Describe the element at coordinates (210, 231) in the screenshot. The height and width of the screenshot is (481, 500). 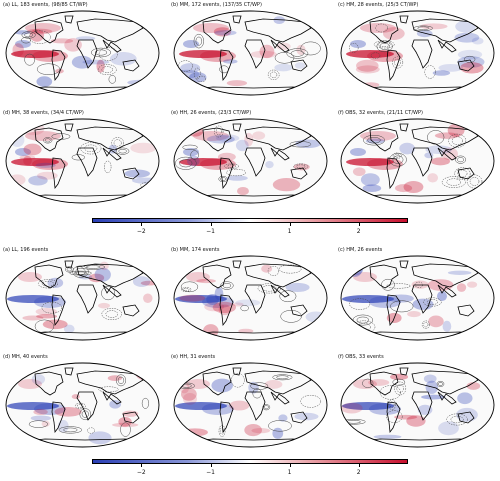
I see `colorbar-tick-label: −1` at that location.